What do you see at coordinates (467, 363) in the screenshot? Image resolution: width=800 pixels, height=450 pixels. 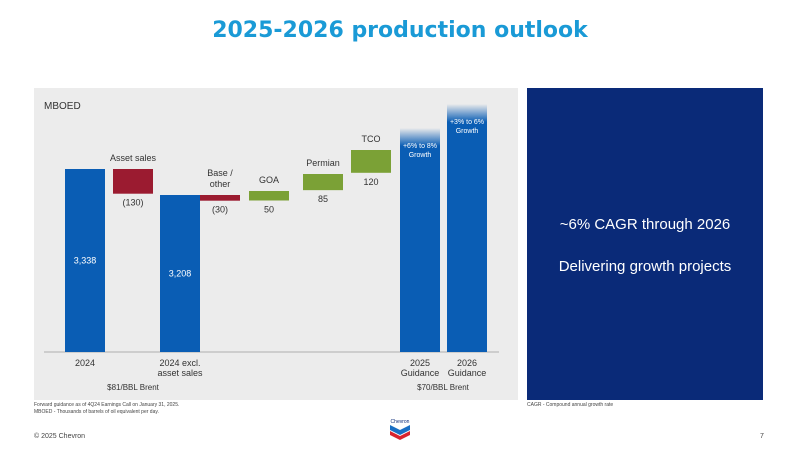 I see `category-label: 2026` at bounding box center [467, 363].